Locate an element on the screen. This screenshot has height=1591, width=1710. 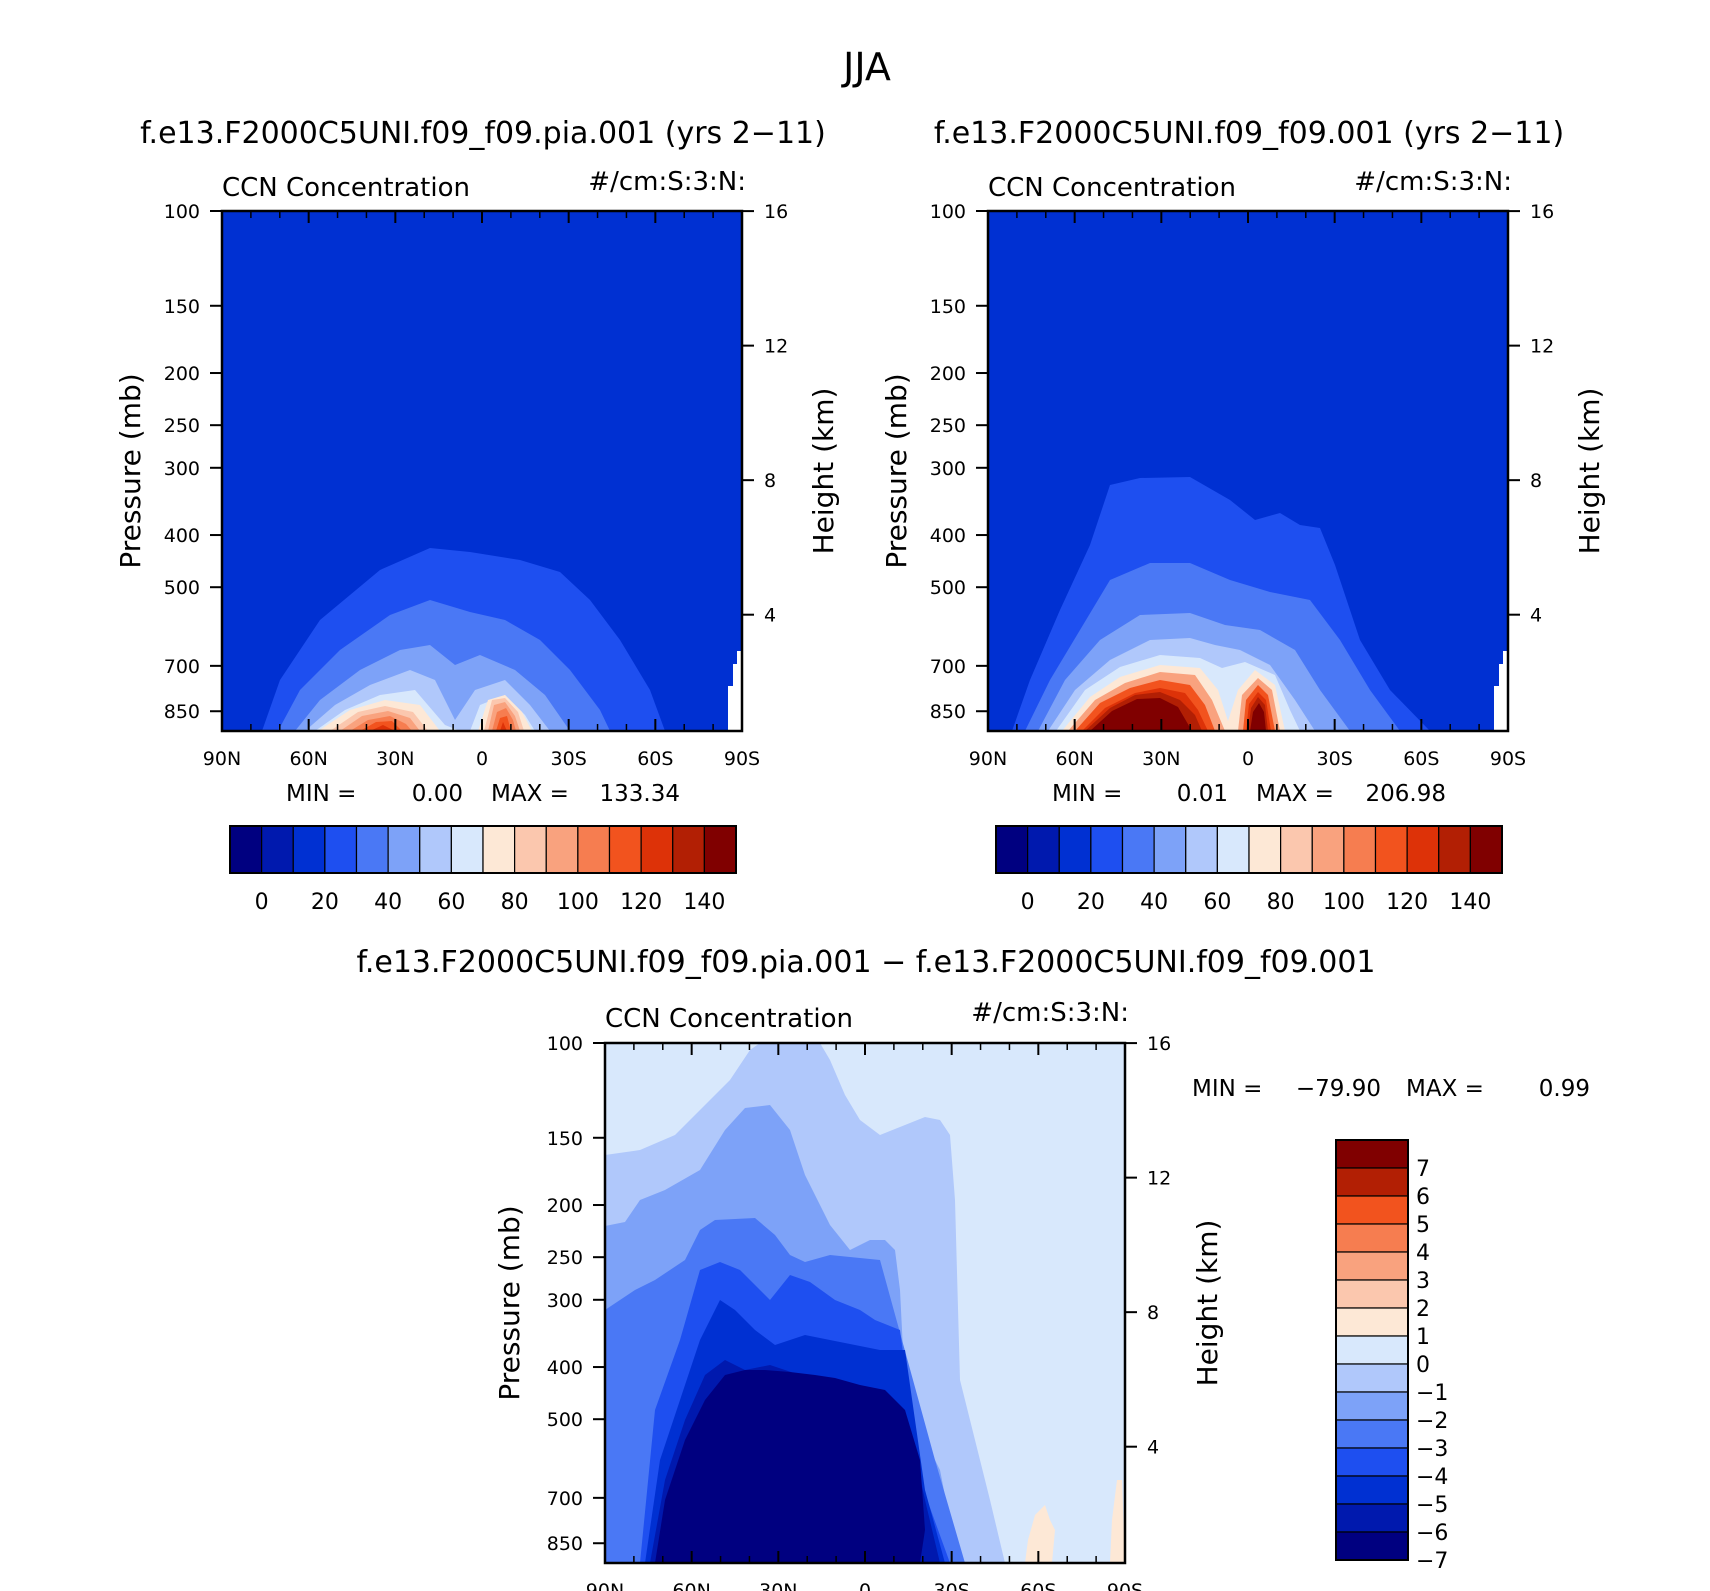
x-tick-label: 60S is located at coordinates (655, 759).